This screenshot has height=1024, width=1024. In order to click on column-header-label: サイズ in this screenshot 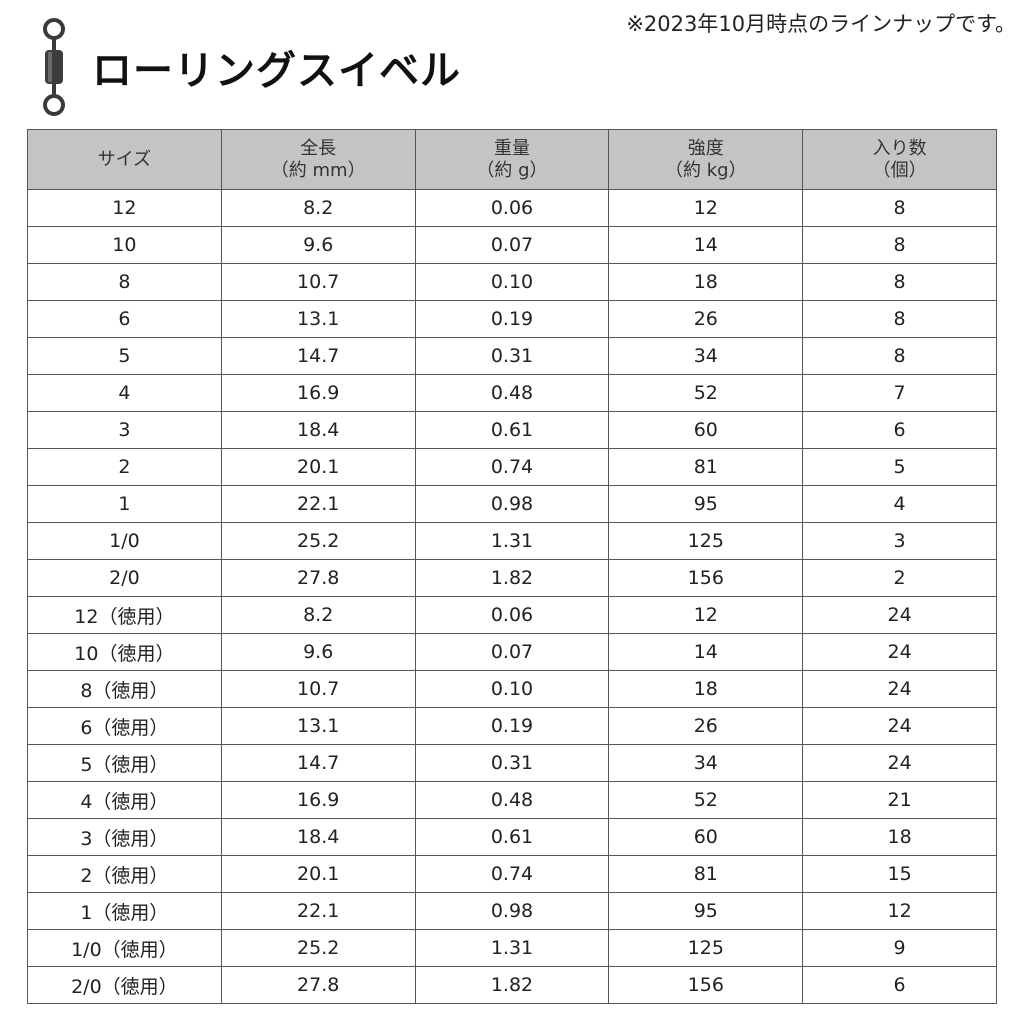, I will do `click(124, 159)`.